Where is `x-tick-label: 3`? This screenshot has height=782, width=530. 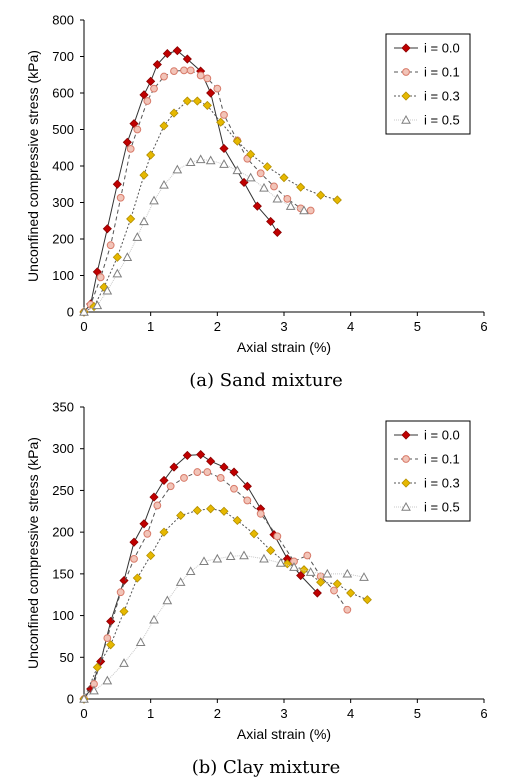 x-tick-label: 3 is located at coordinates (283, 713).